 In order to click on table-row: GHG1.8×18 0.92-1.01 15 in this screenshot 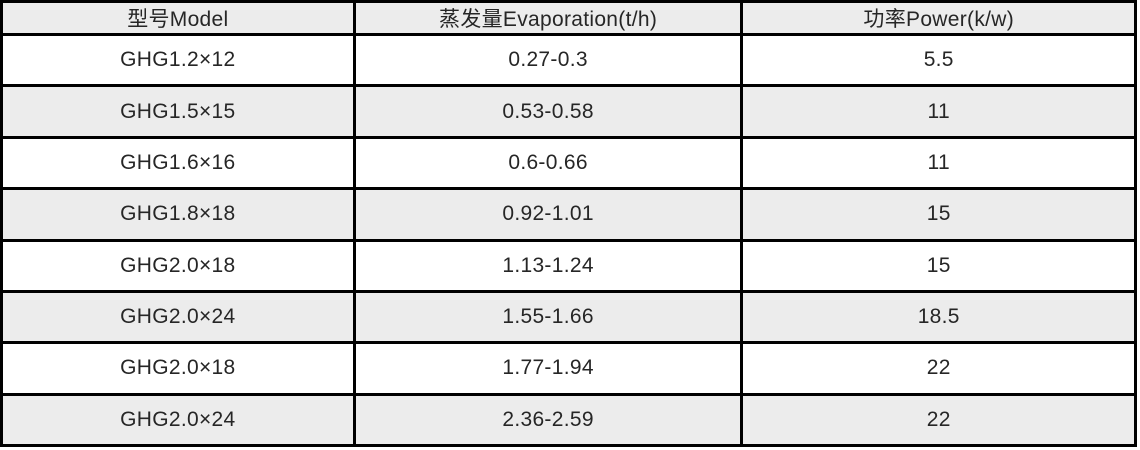, I will do `click(568, 214)`.